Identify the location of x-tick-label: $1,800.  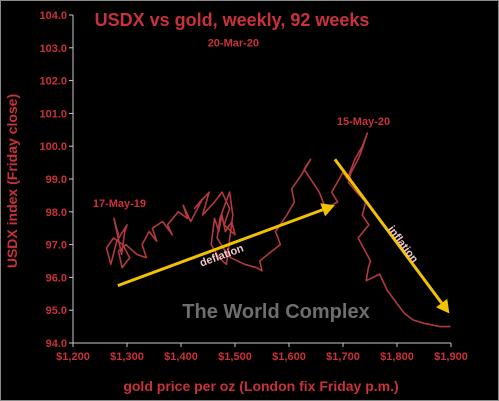
(397, 357).